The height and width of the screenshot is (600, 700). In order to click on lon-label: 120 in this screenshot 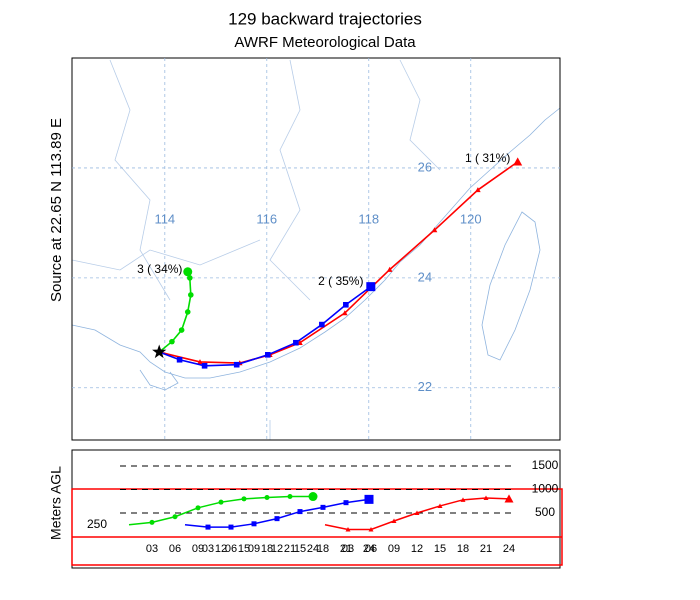, I will do `click(471, 219)`.